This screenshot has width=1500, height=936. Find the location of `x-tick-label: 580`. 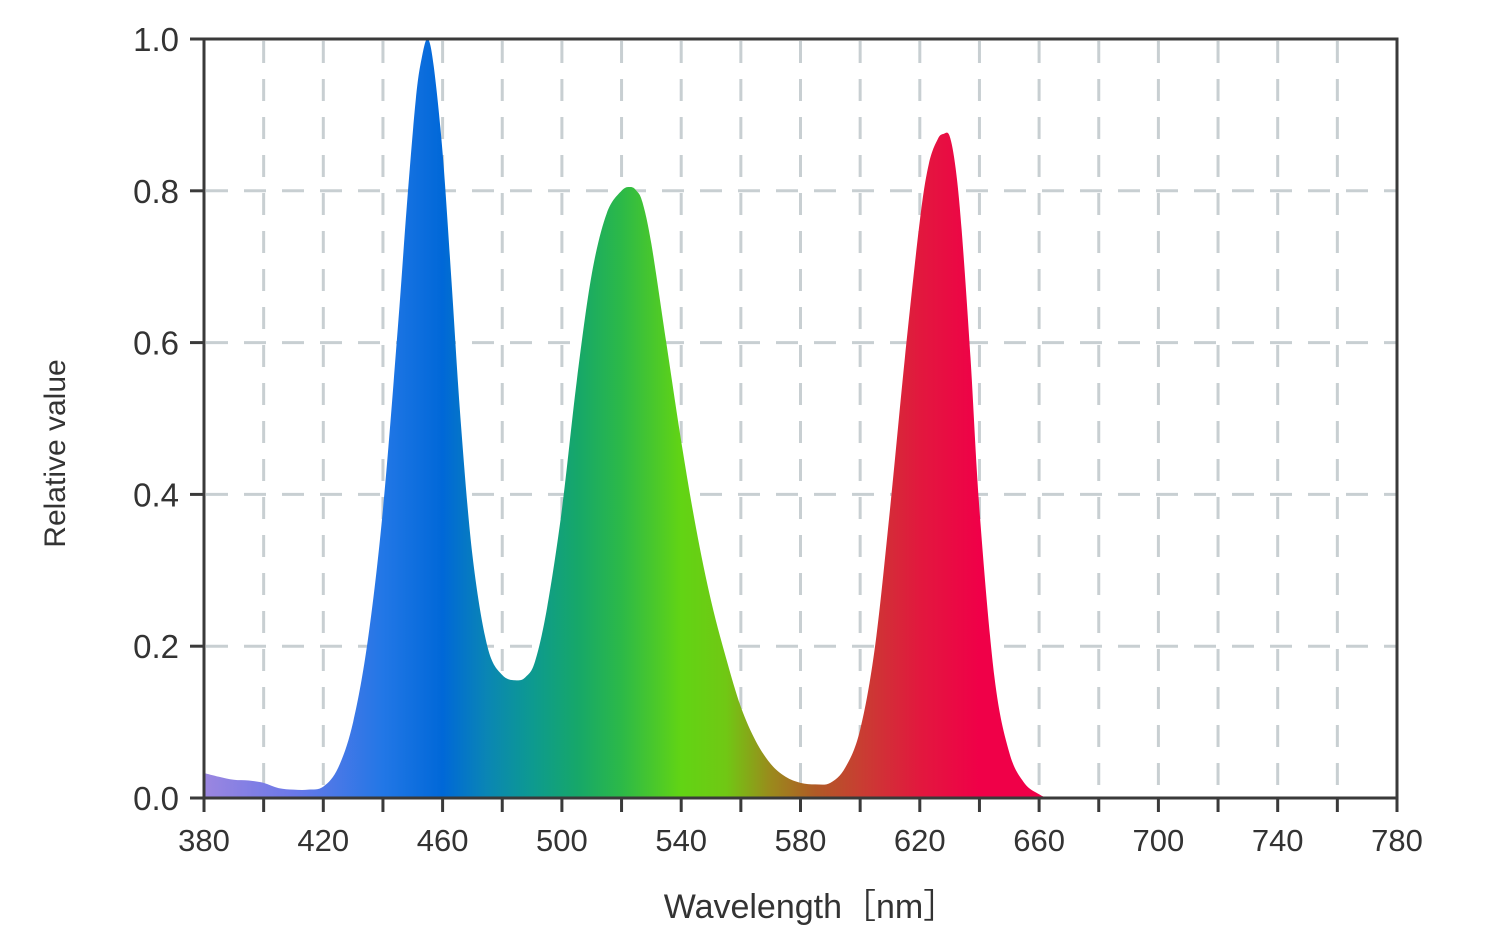

x-tick-label: 580 is located at coordinates (801, 840).